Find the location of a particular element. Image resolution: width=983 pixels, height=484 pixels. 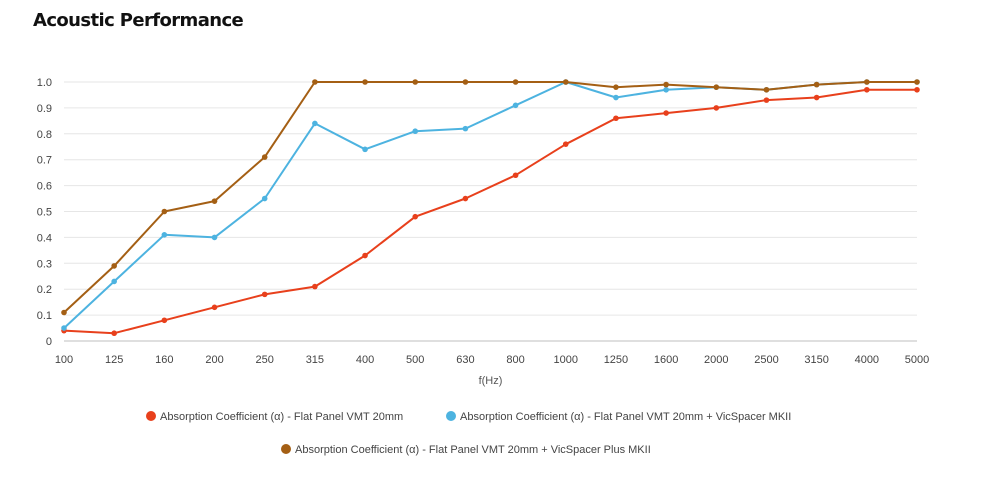

y-axis-ticks: 0 0.1 0.2 0.3 0.4 0.5 0.6 0.7 0.8 0.9 1.0 is located at coordinates (44, 212).